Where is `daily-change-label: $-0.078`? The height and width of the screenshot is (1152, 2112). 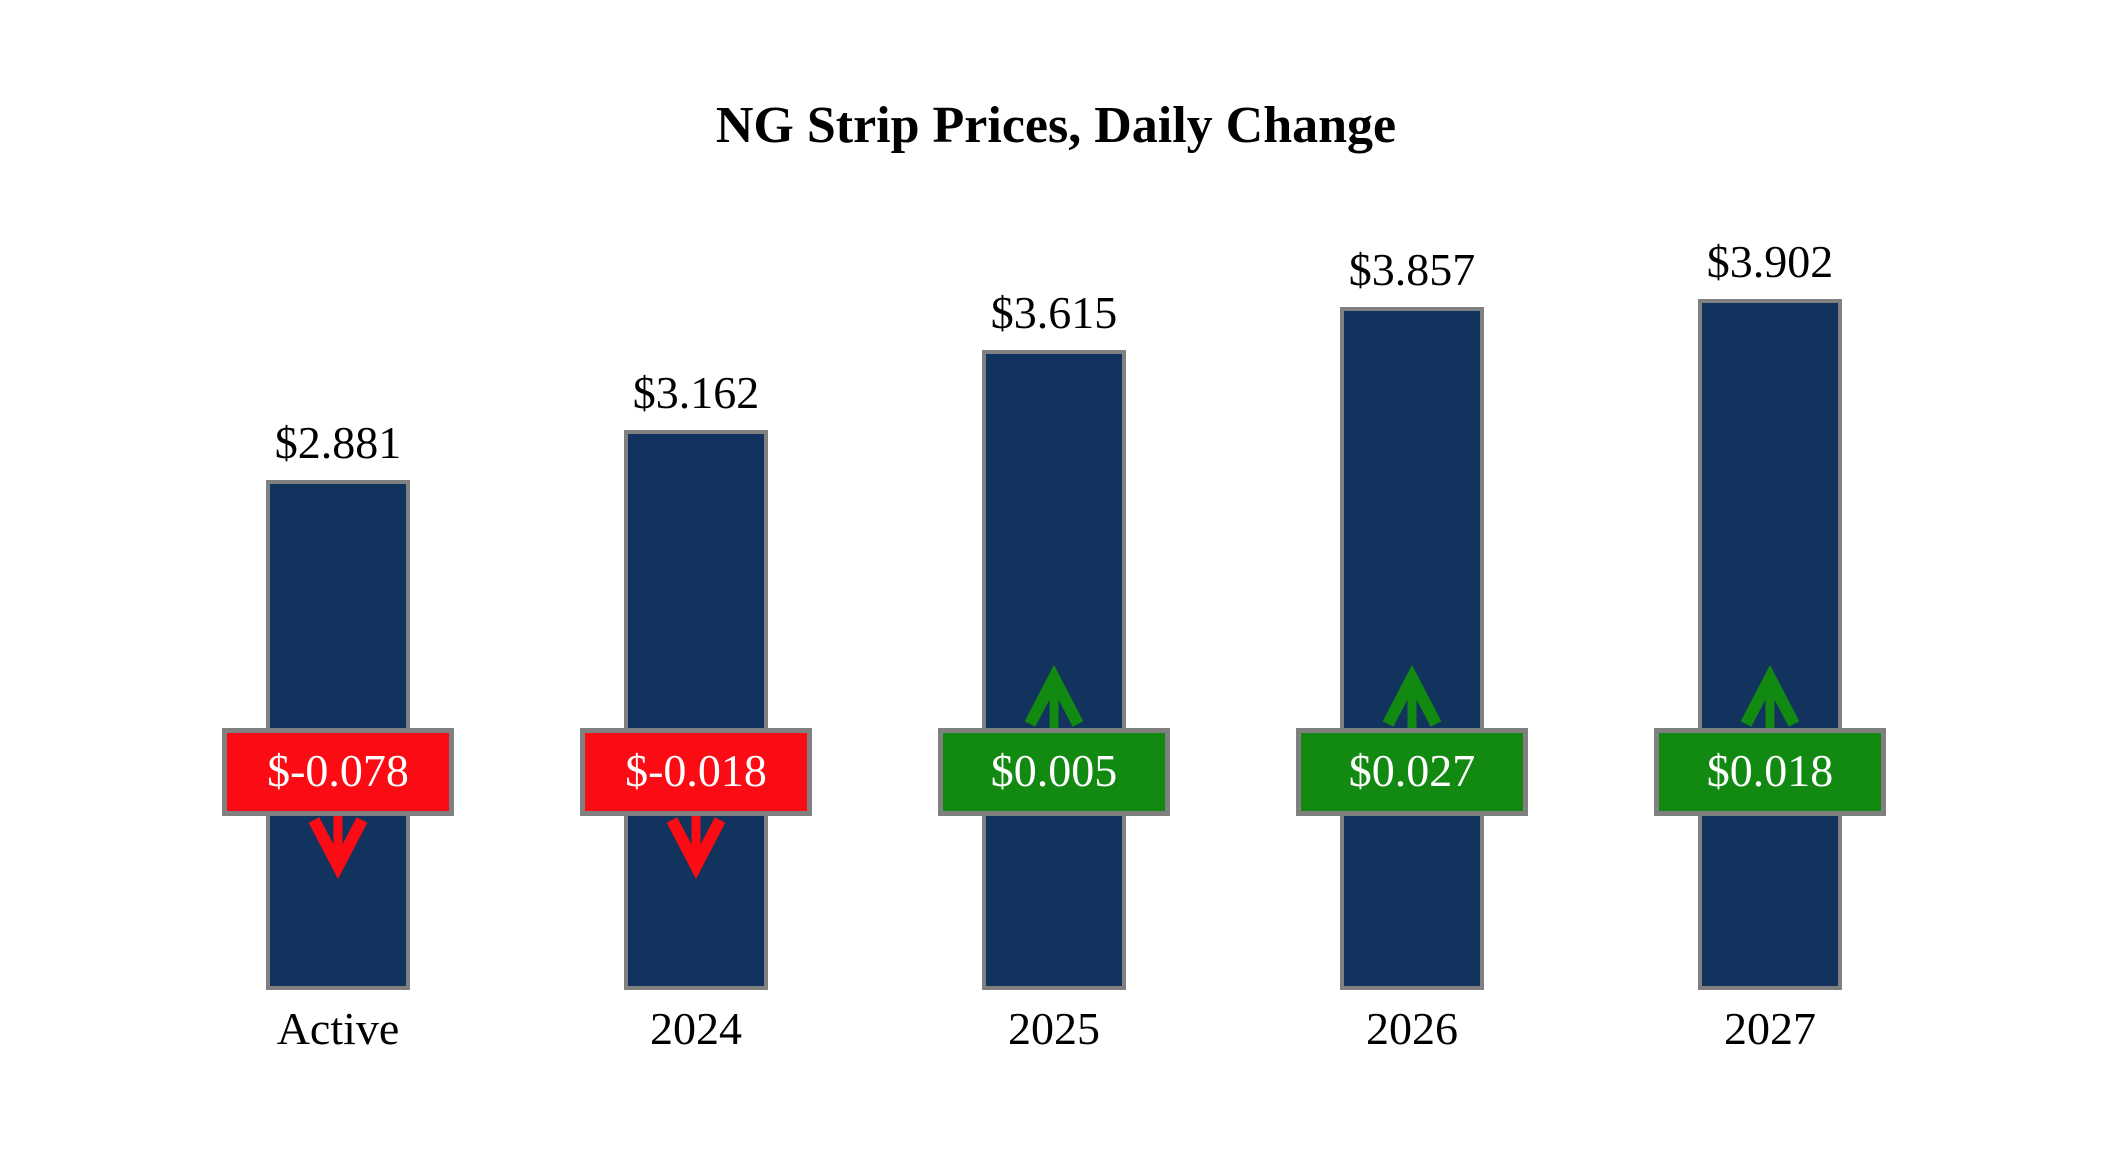 daily-change-label: $-0.078 is located at coordinates (338, 770).